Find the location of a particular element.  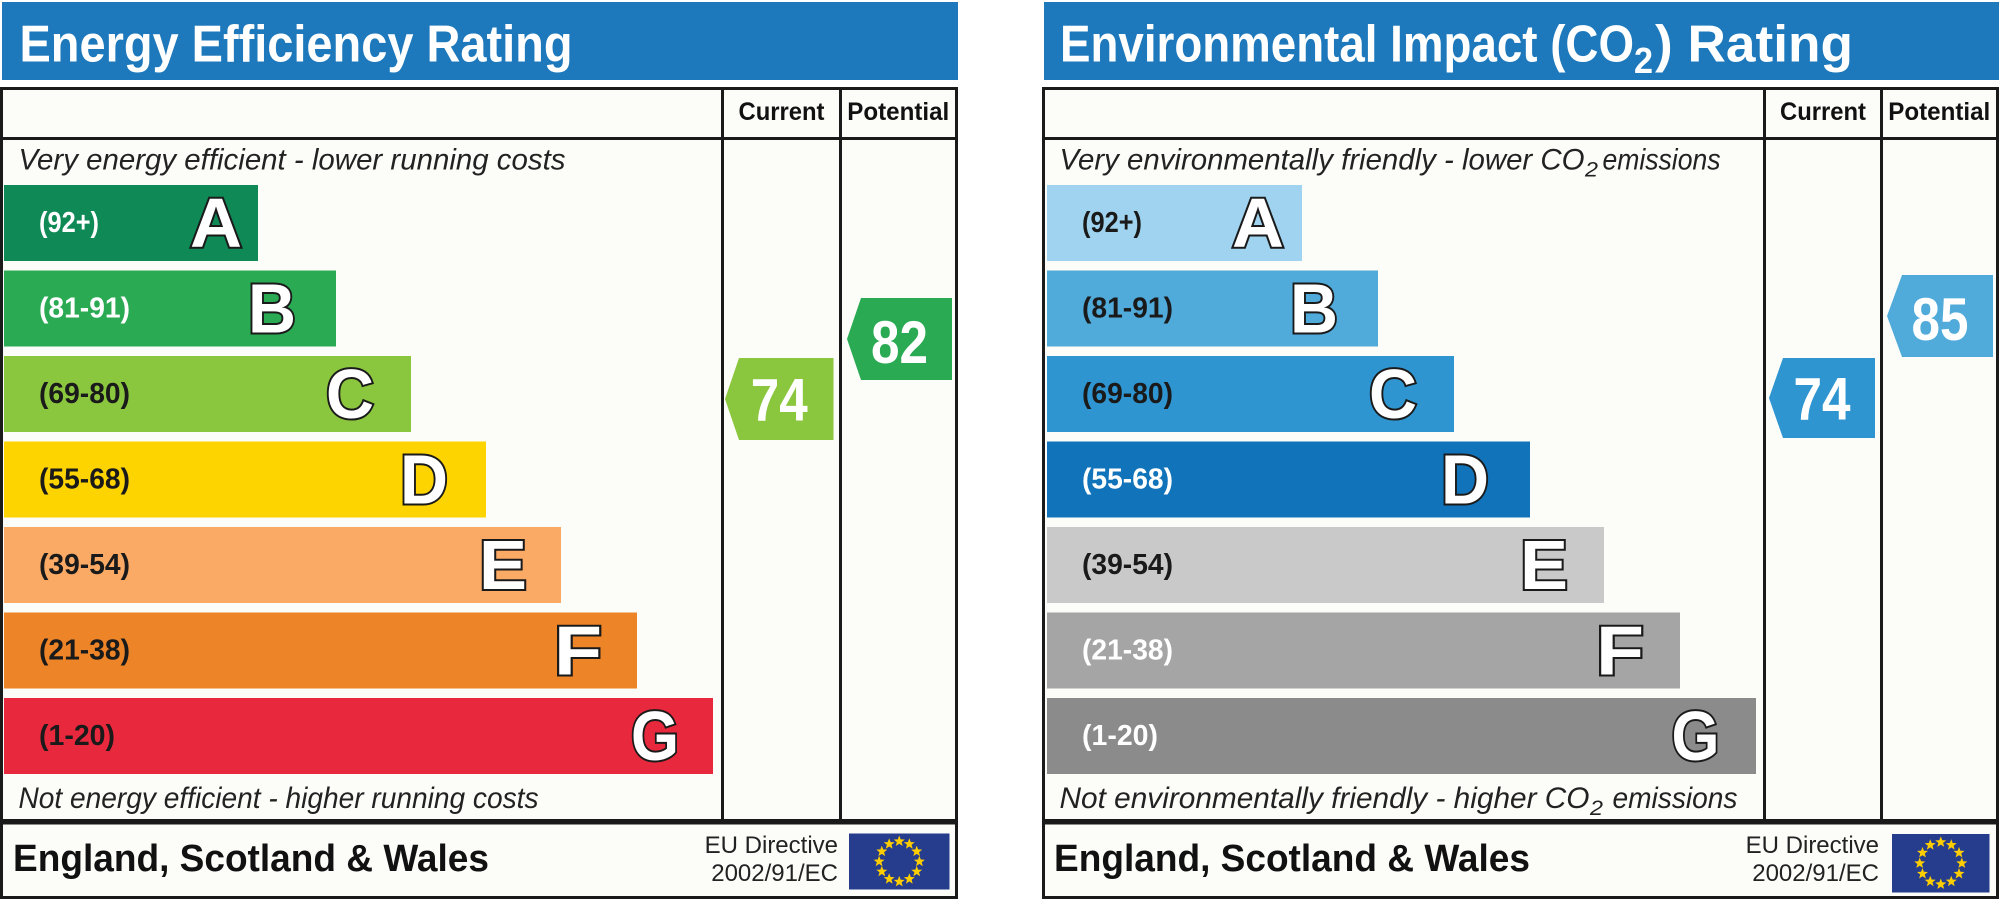

svg-text: 85 is located at coordinates (1940, 319).